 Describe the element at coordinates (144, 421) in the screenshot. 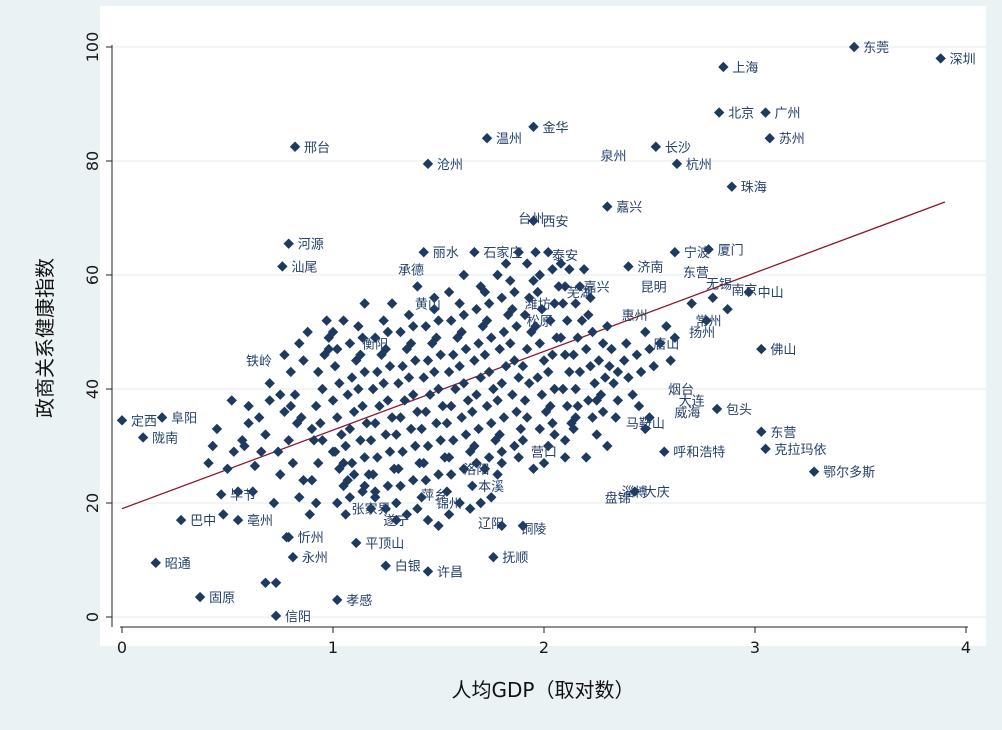

I see `point-label: 定西` at that location.